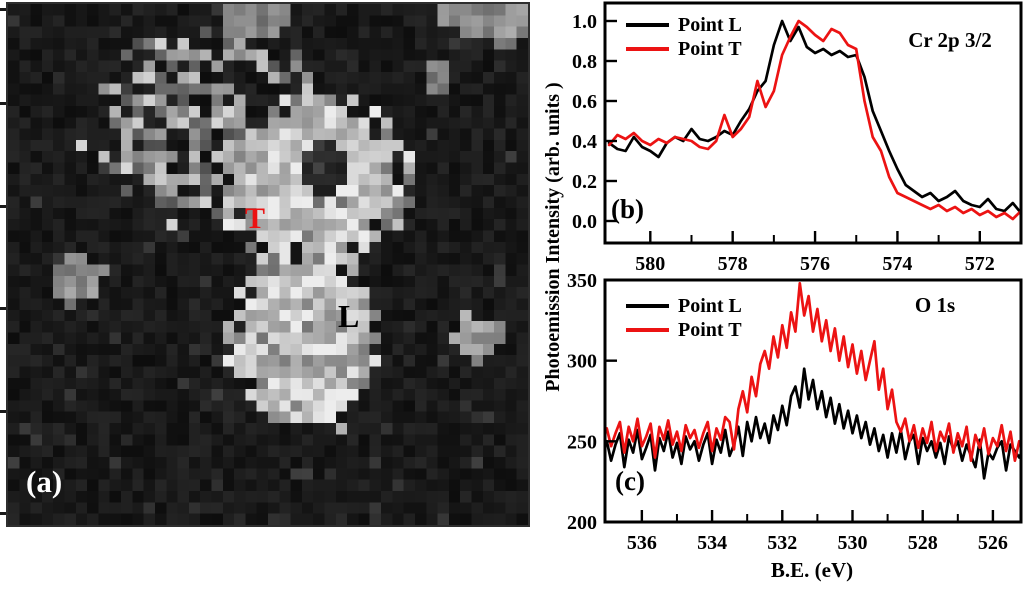  Describe the element at coordinates (584, 222) in the screenshot. I see `y-tick-label: 0.0` at that location.